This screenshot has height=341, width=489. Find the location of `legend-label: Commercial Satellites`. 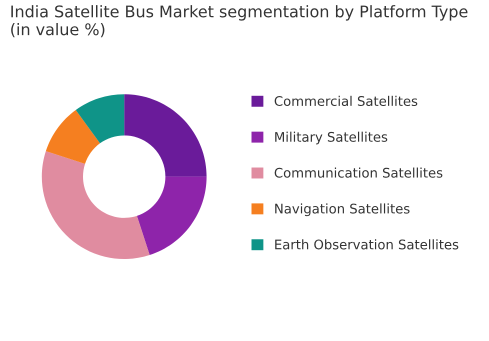

legend-label: Commercial Satellites is located at coordinates (346, 101).